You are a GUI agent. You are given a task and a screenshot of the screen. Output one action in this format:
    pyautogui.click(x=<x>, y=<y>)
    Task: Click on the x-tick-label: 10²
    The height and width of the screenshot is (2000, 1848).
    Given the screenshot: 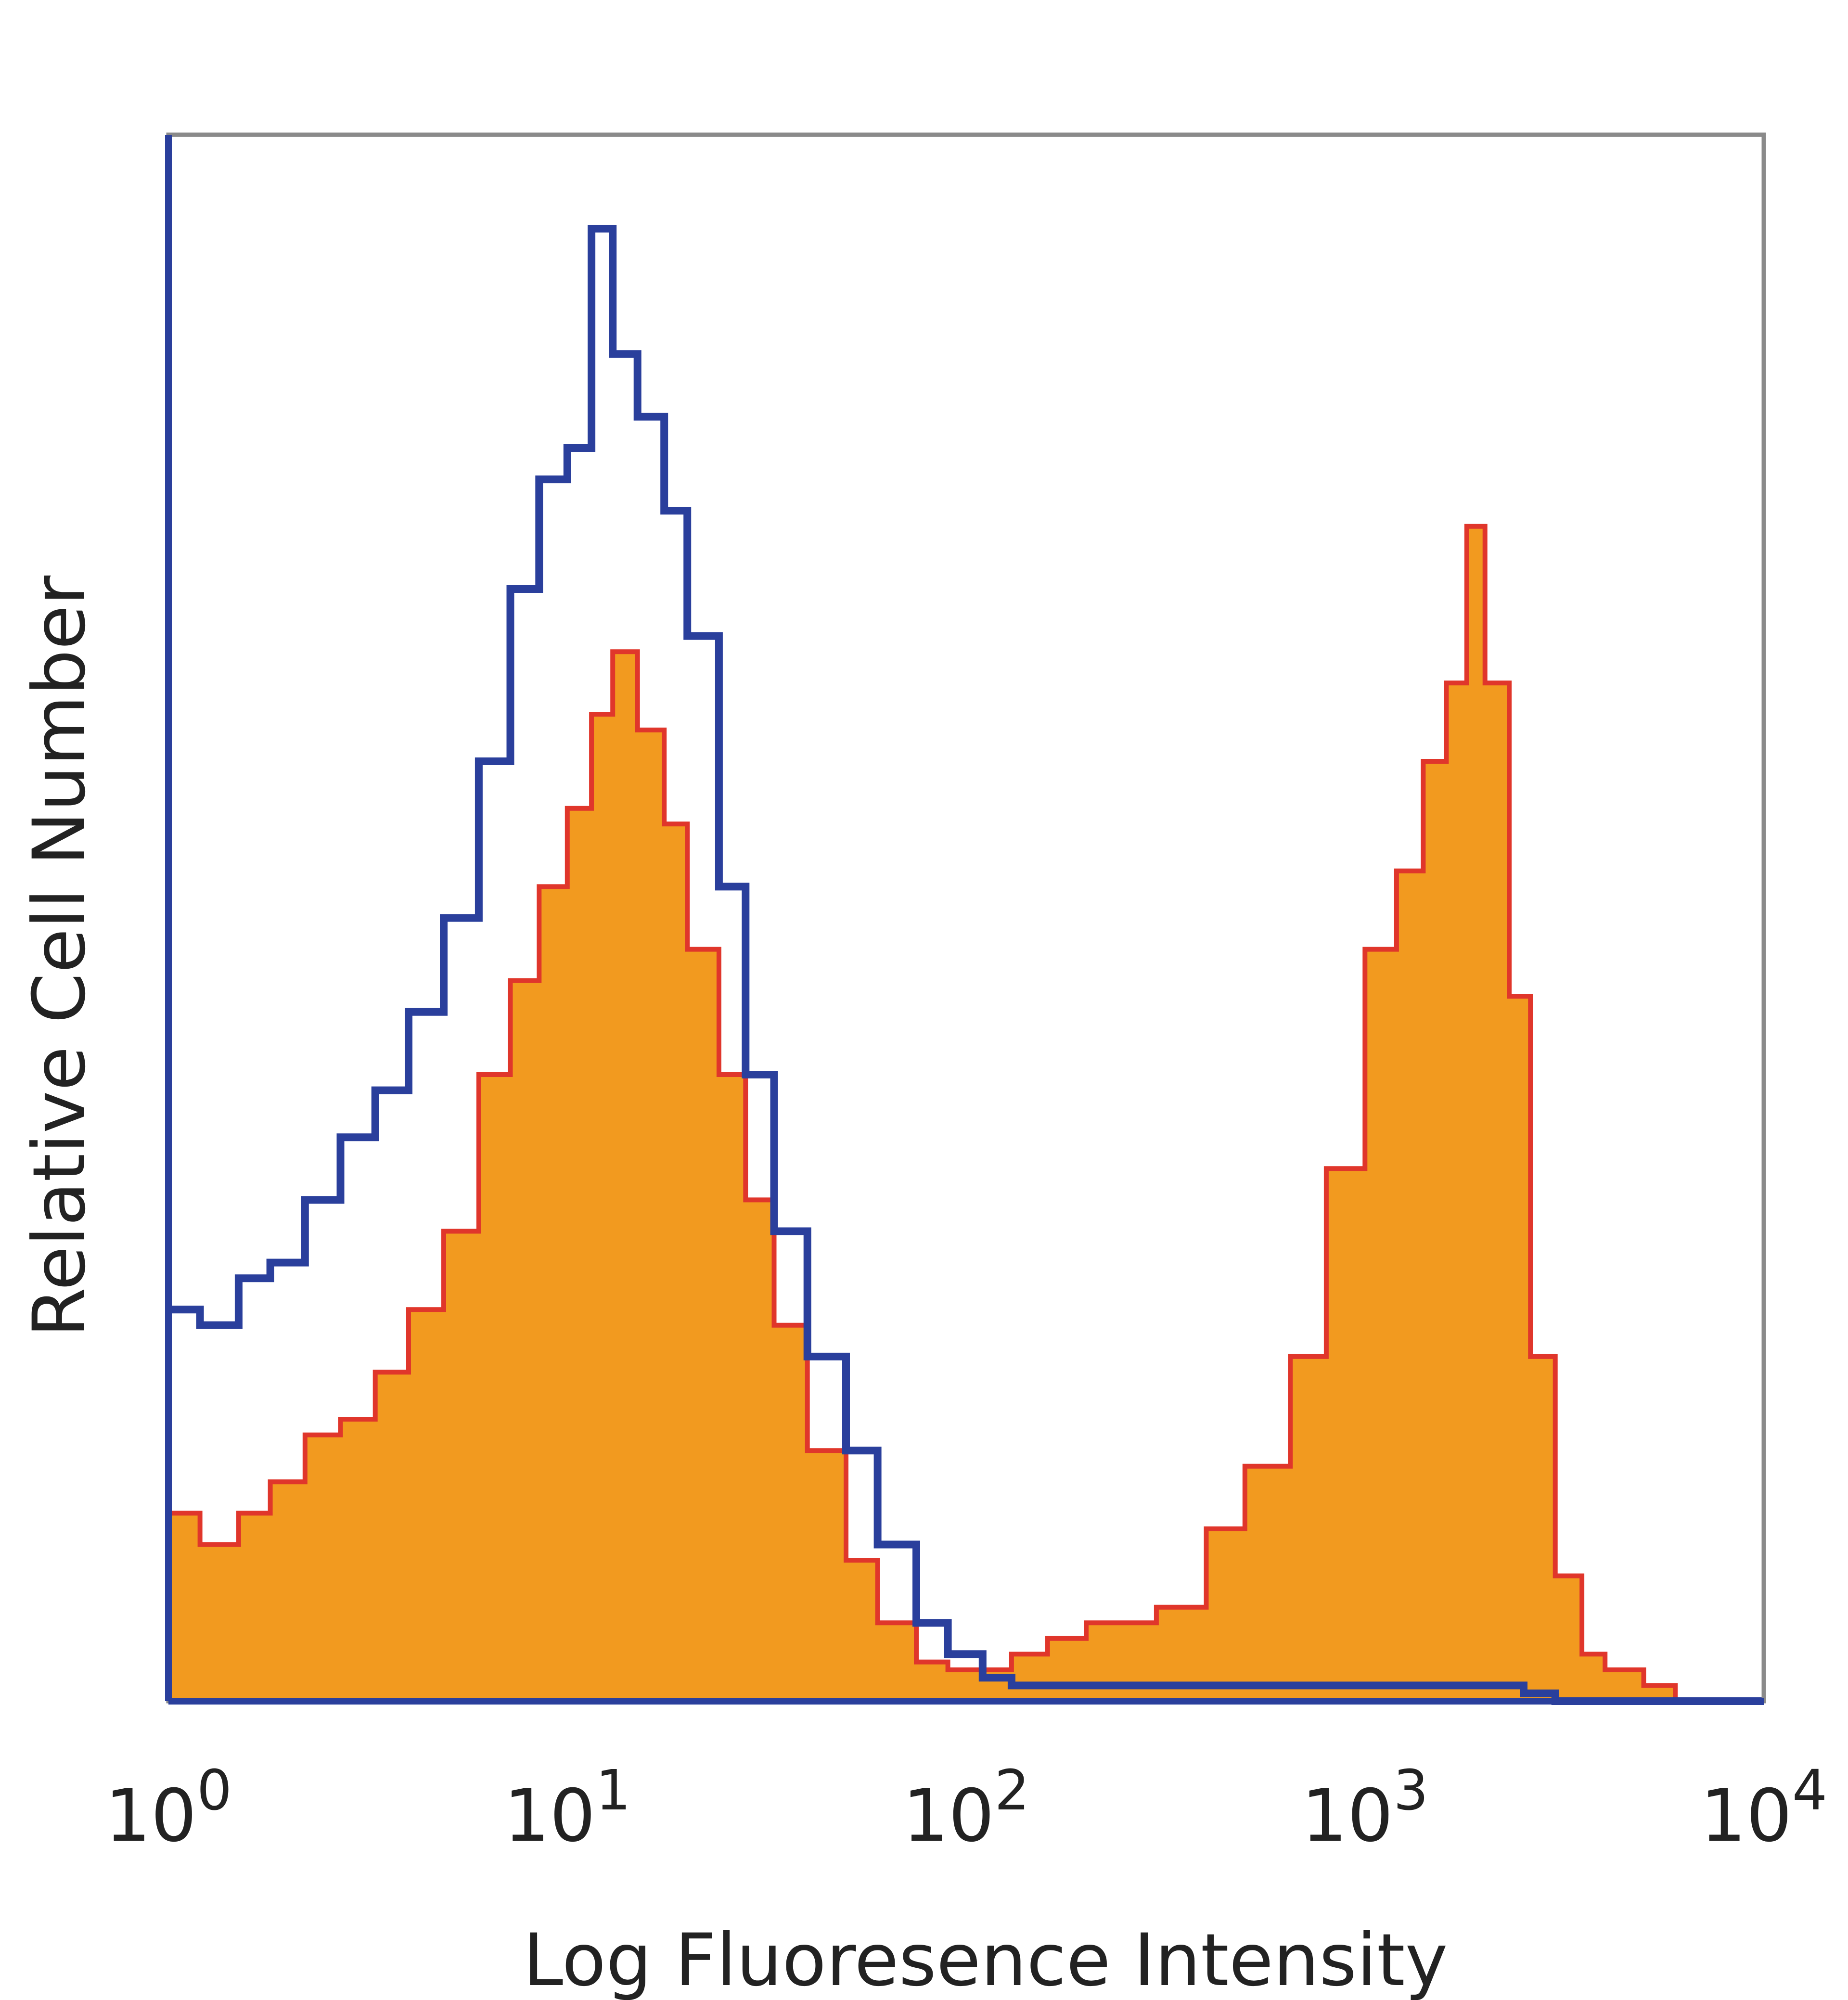 What is the action you would take?
    pyautogui.click(x=965, y=1808)
    